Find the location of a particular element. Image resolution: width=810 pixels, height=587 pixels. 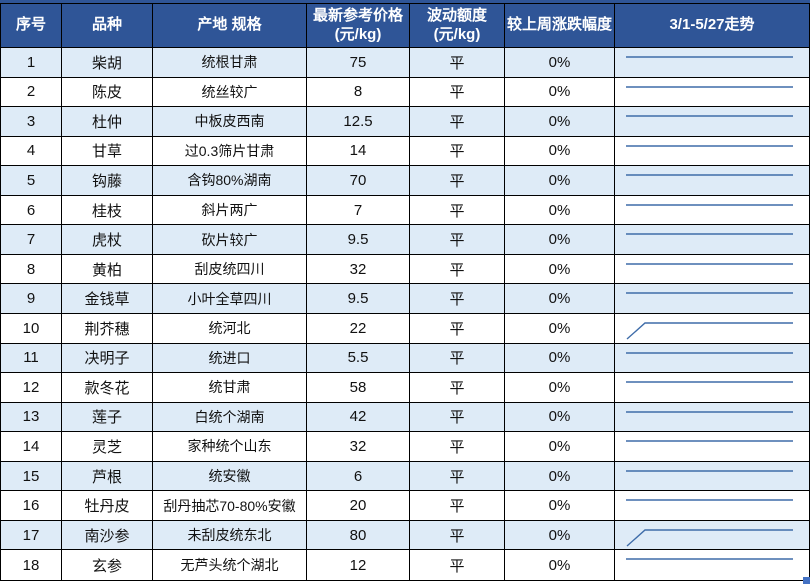

col-header-label: 较上周涨跌幅度 is located at coordinates (559, 25).